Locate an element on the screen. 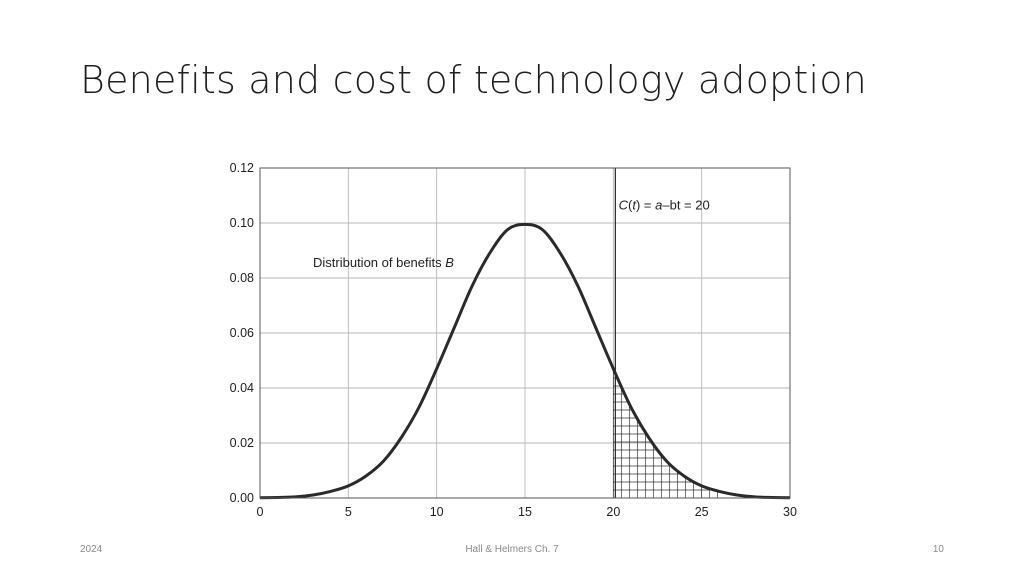 This screenshot has height=576, width=1024. x-tick-label: 20 is located at coordinates (613, 512).